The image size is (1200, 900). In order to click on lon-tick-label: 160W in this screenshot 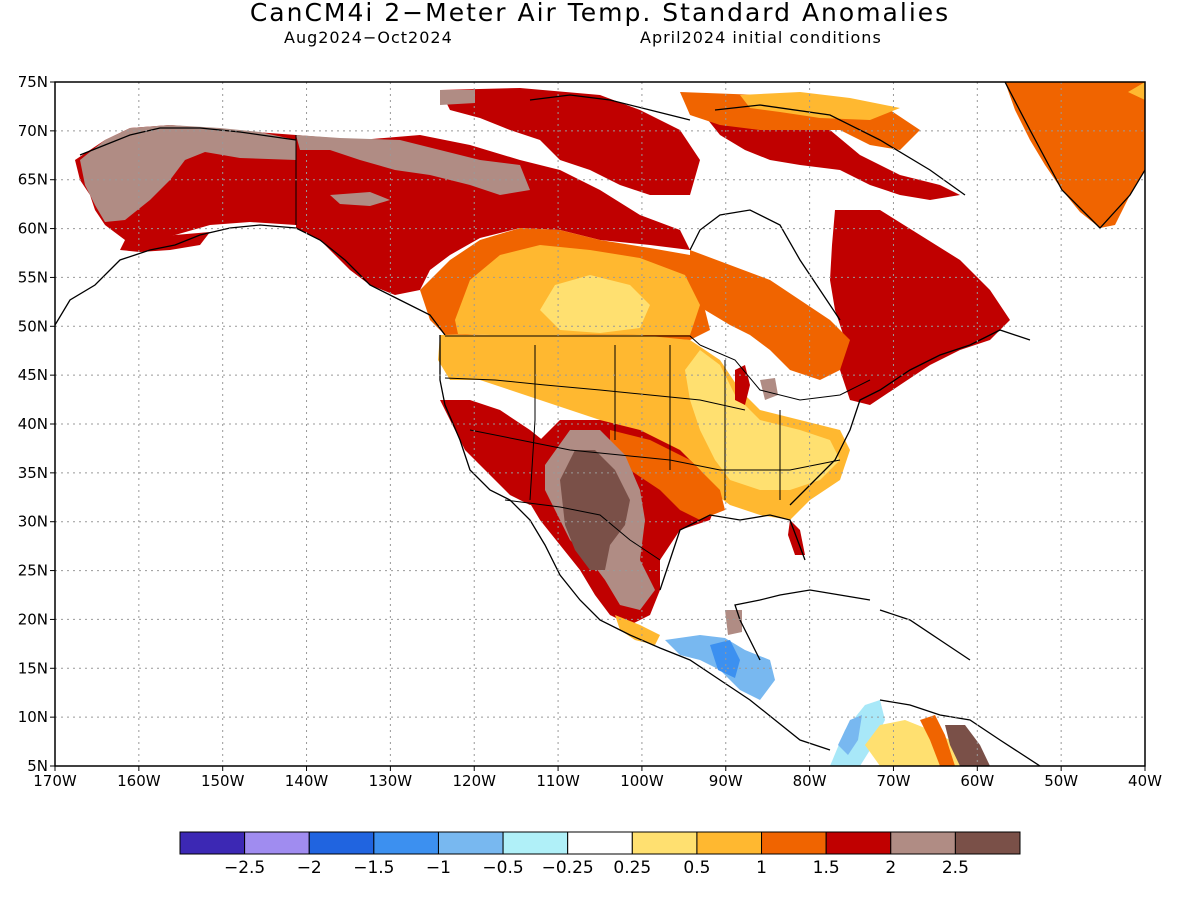, I will do `click(139, 781)`.